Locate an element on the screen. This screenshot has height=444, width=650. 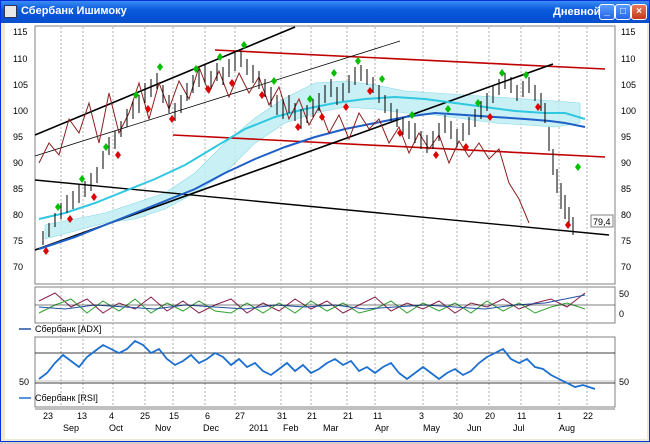
minimize-button: _ is located at coordinates (607, 12).